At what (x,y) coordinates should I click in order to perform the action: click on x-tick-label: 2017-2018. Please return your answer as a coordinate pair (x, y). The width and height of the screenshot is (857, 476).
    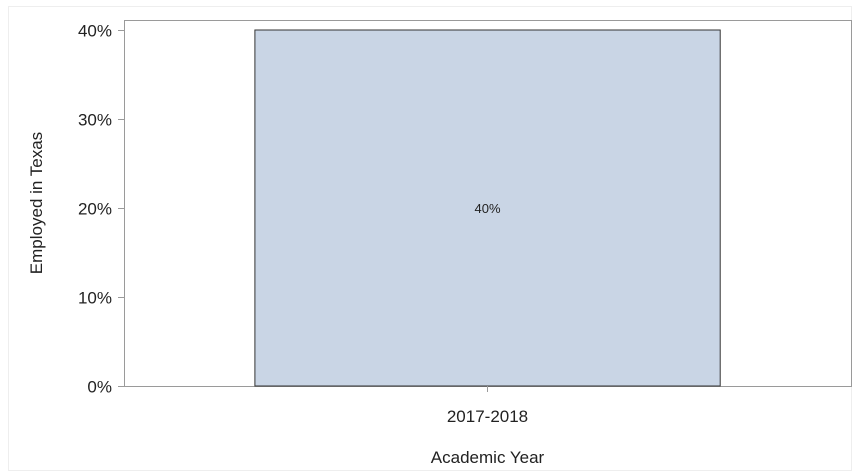
    Looking at the image, I should click on (487, 416).